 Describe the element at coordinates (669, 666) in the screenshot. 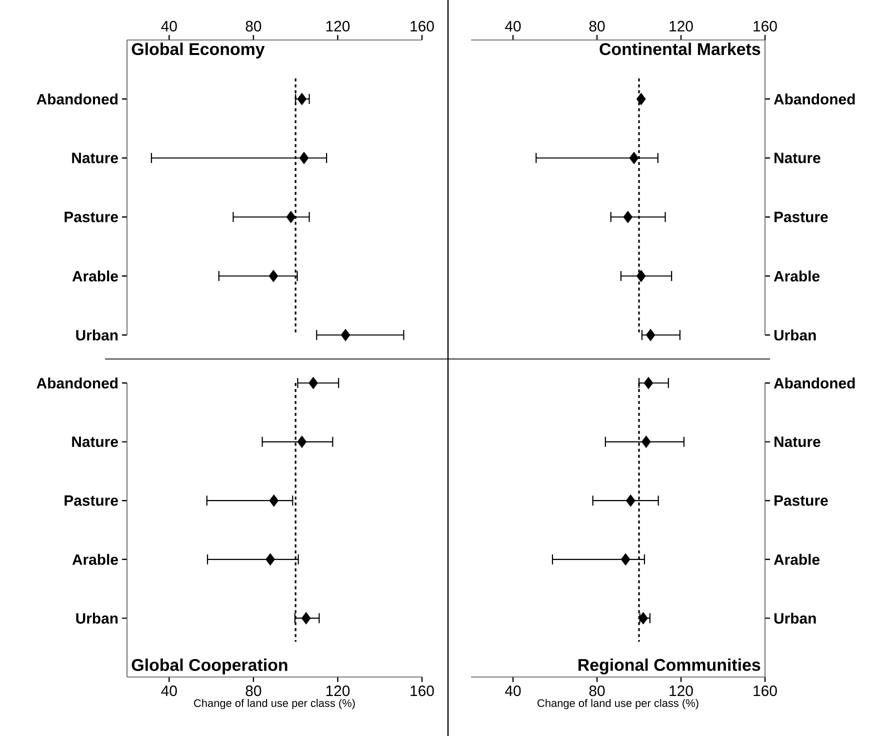

I see `text: Regional Communities` at that location.